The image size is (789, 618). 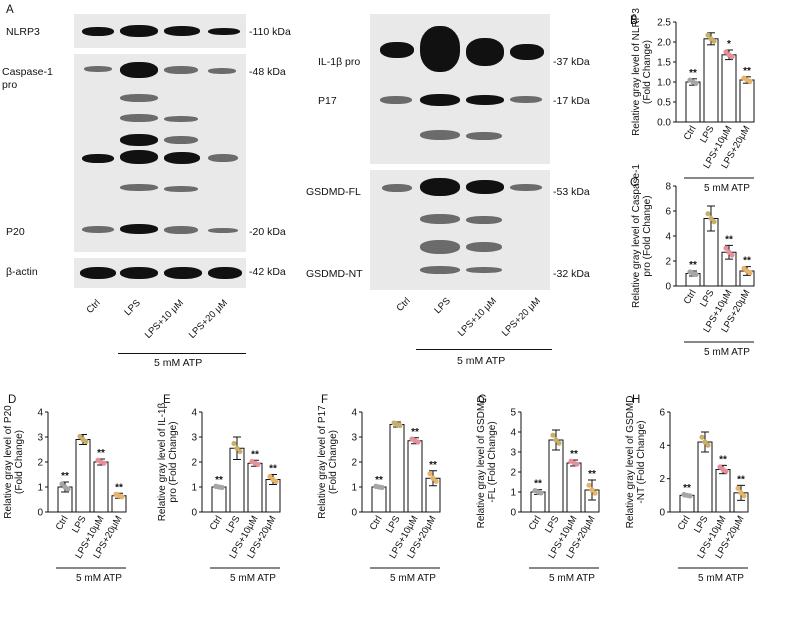 What do you see at coordinates (267, 272) in the screenshot?
I see `kda-label-beta-actin: -42 kDa` at bounding box center [267, 272].